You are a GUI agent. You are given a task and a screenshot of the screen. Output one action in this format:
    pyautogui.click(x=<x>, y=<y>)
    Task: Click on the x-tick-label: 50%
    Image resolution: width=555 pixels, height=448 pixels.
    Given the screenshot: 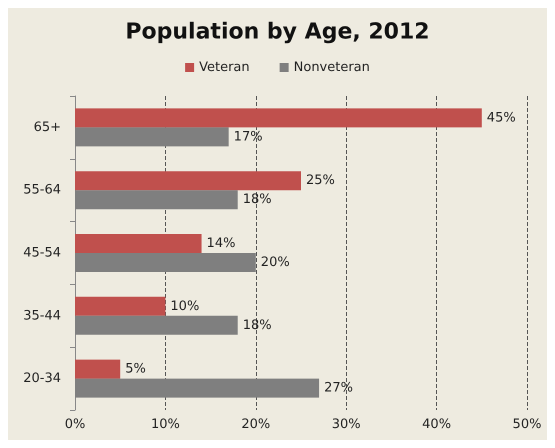 What is the action you would take?
    pyautogui.click(x=527, y=424)
    